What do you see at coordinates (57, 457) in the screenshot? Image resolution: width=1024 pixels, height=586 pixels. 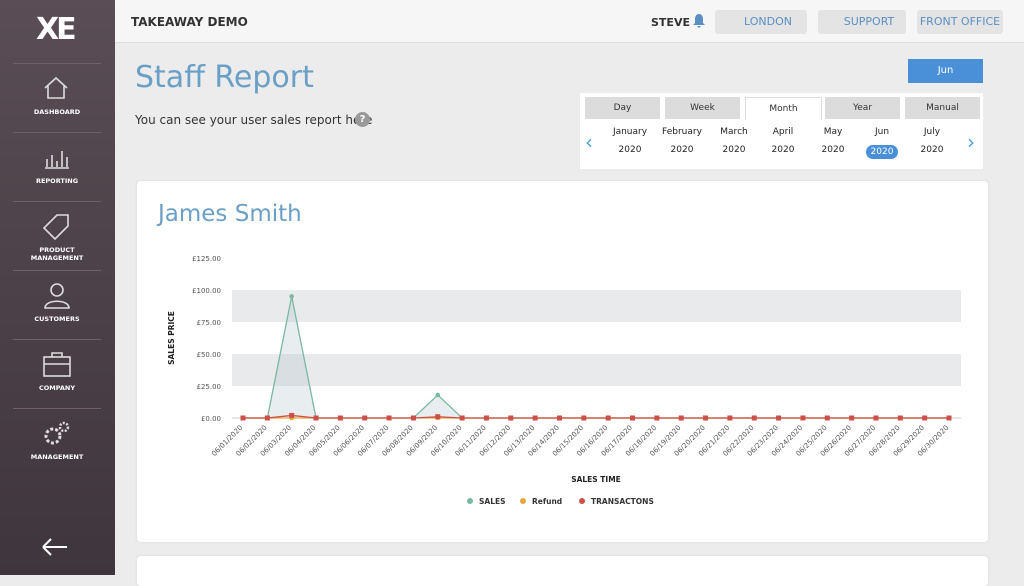 I see `nav-label: MANAGEMENT` at bounding box center [57, 457].